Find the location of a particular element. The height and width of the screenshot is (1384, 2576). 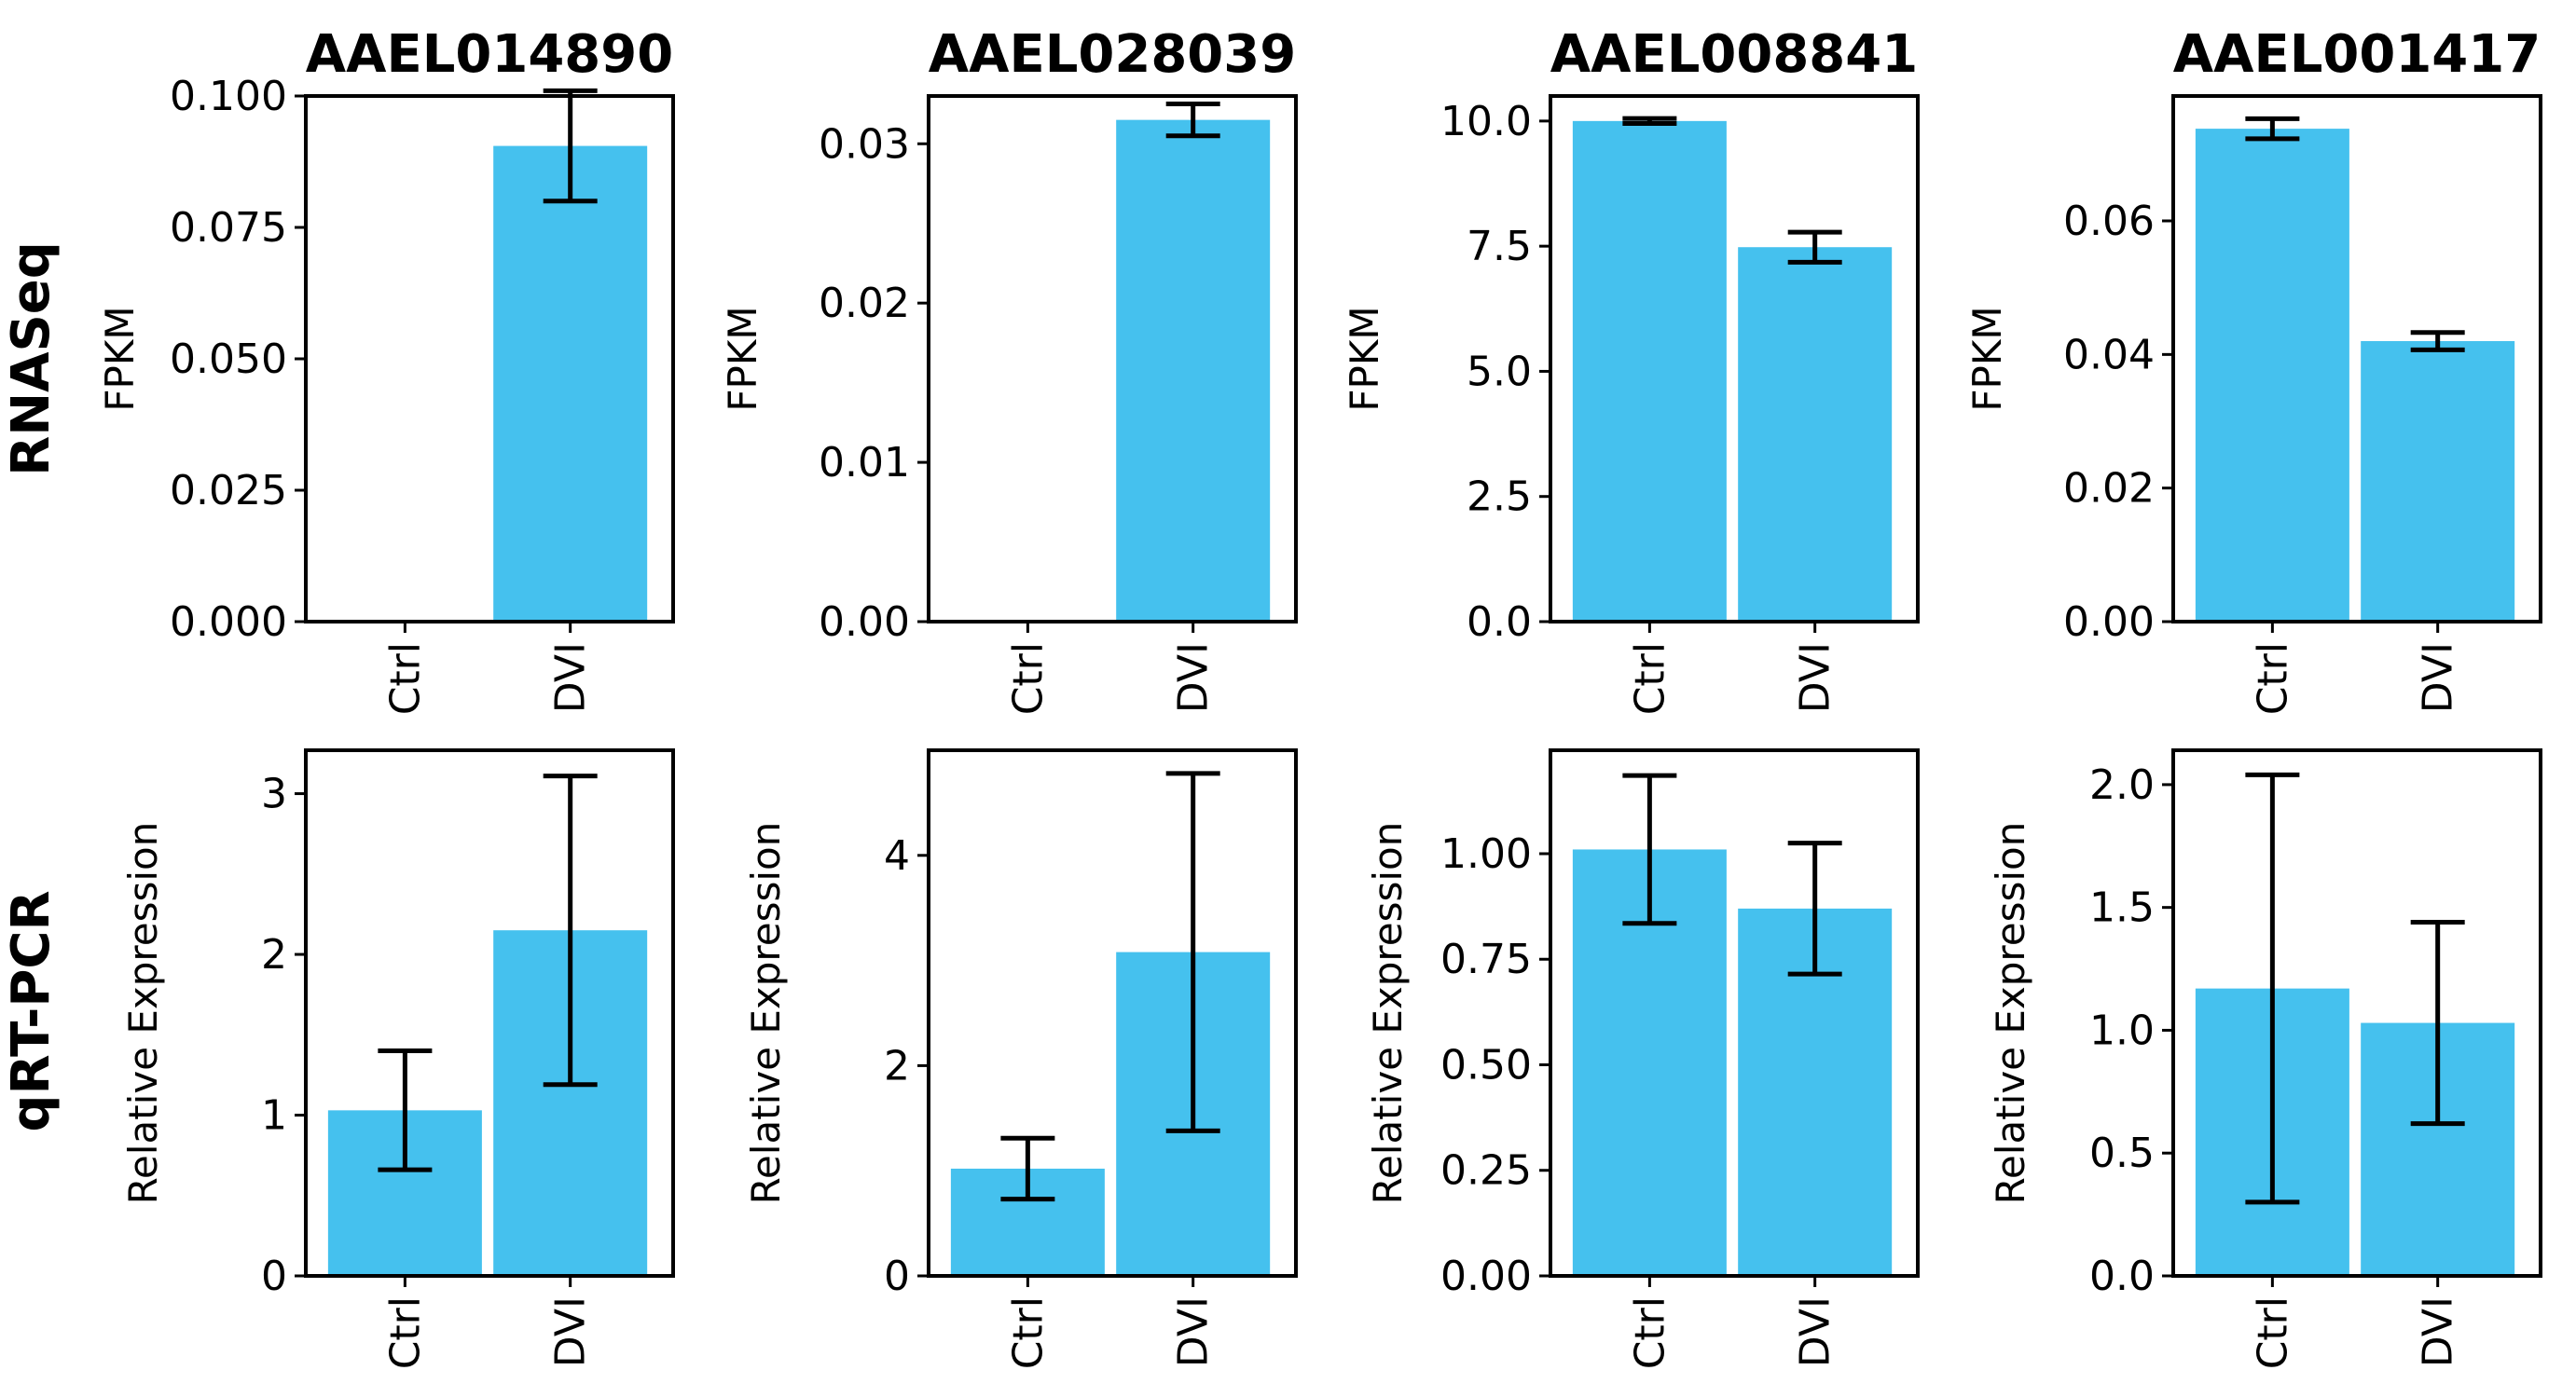

y-tick-label: 2.5 is located at coordinates (1499, 497).